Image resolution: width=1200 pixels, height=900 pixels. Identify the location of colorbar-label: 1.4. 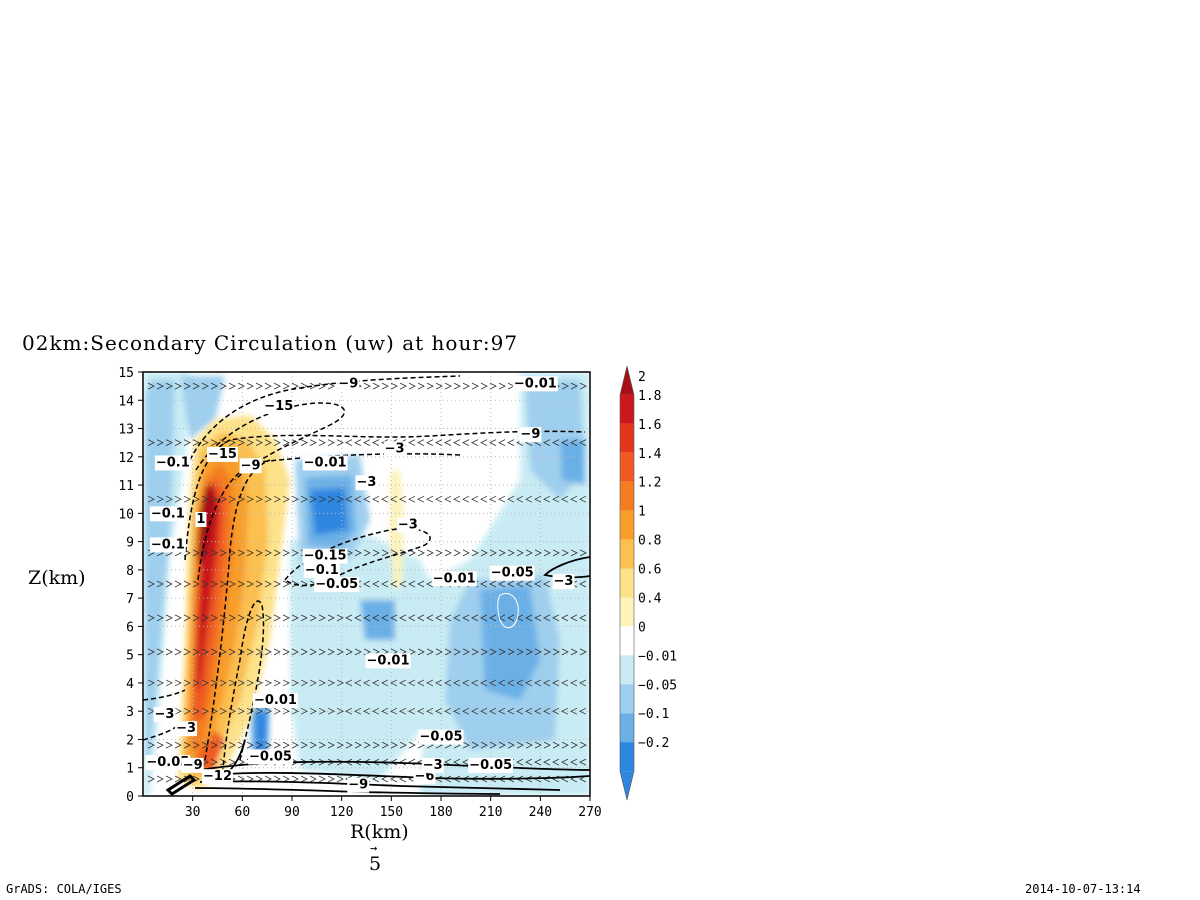
(650, 454).